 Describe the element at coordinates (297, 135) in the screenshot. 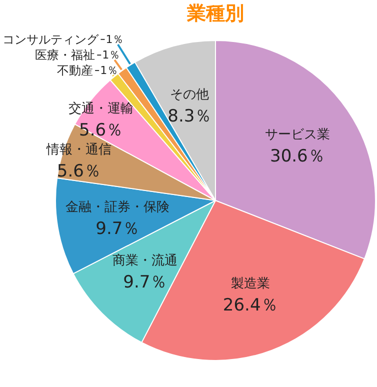

I see `slice-label: サービス業` at that location.